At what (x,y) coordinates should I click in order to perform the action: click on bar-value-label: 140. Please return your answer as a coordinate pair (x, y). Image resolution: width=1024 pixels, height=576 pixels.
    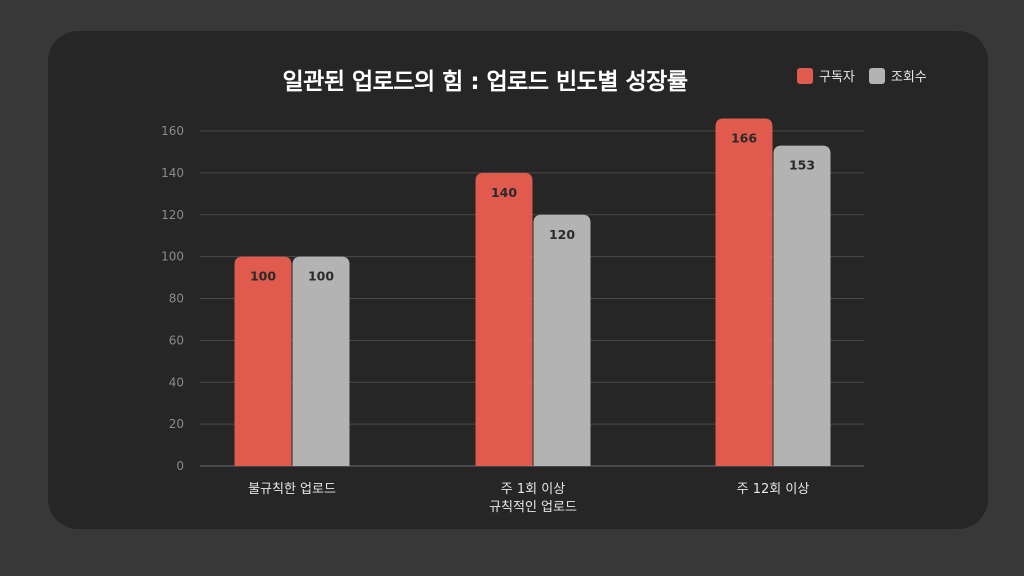
    Looking at the image, I should click on (504, 192).